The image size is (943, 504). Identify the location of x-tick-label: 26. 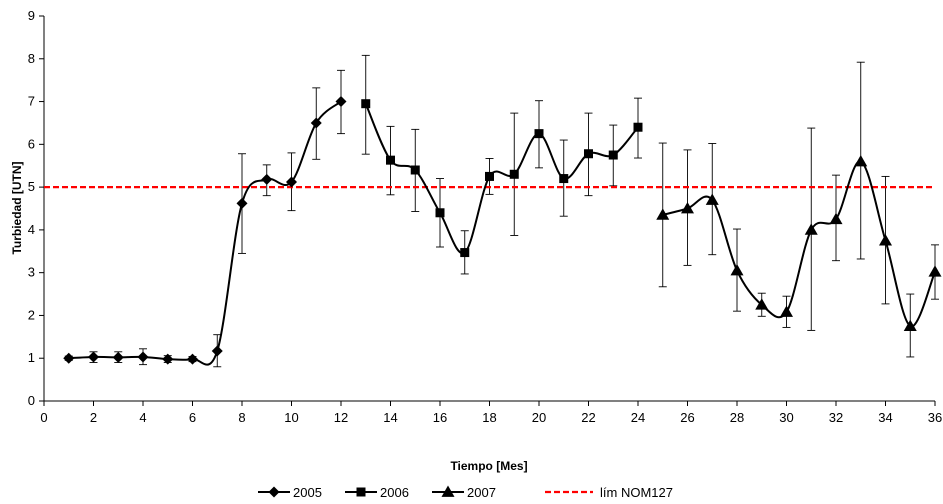
(687, 417).